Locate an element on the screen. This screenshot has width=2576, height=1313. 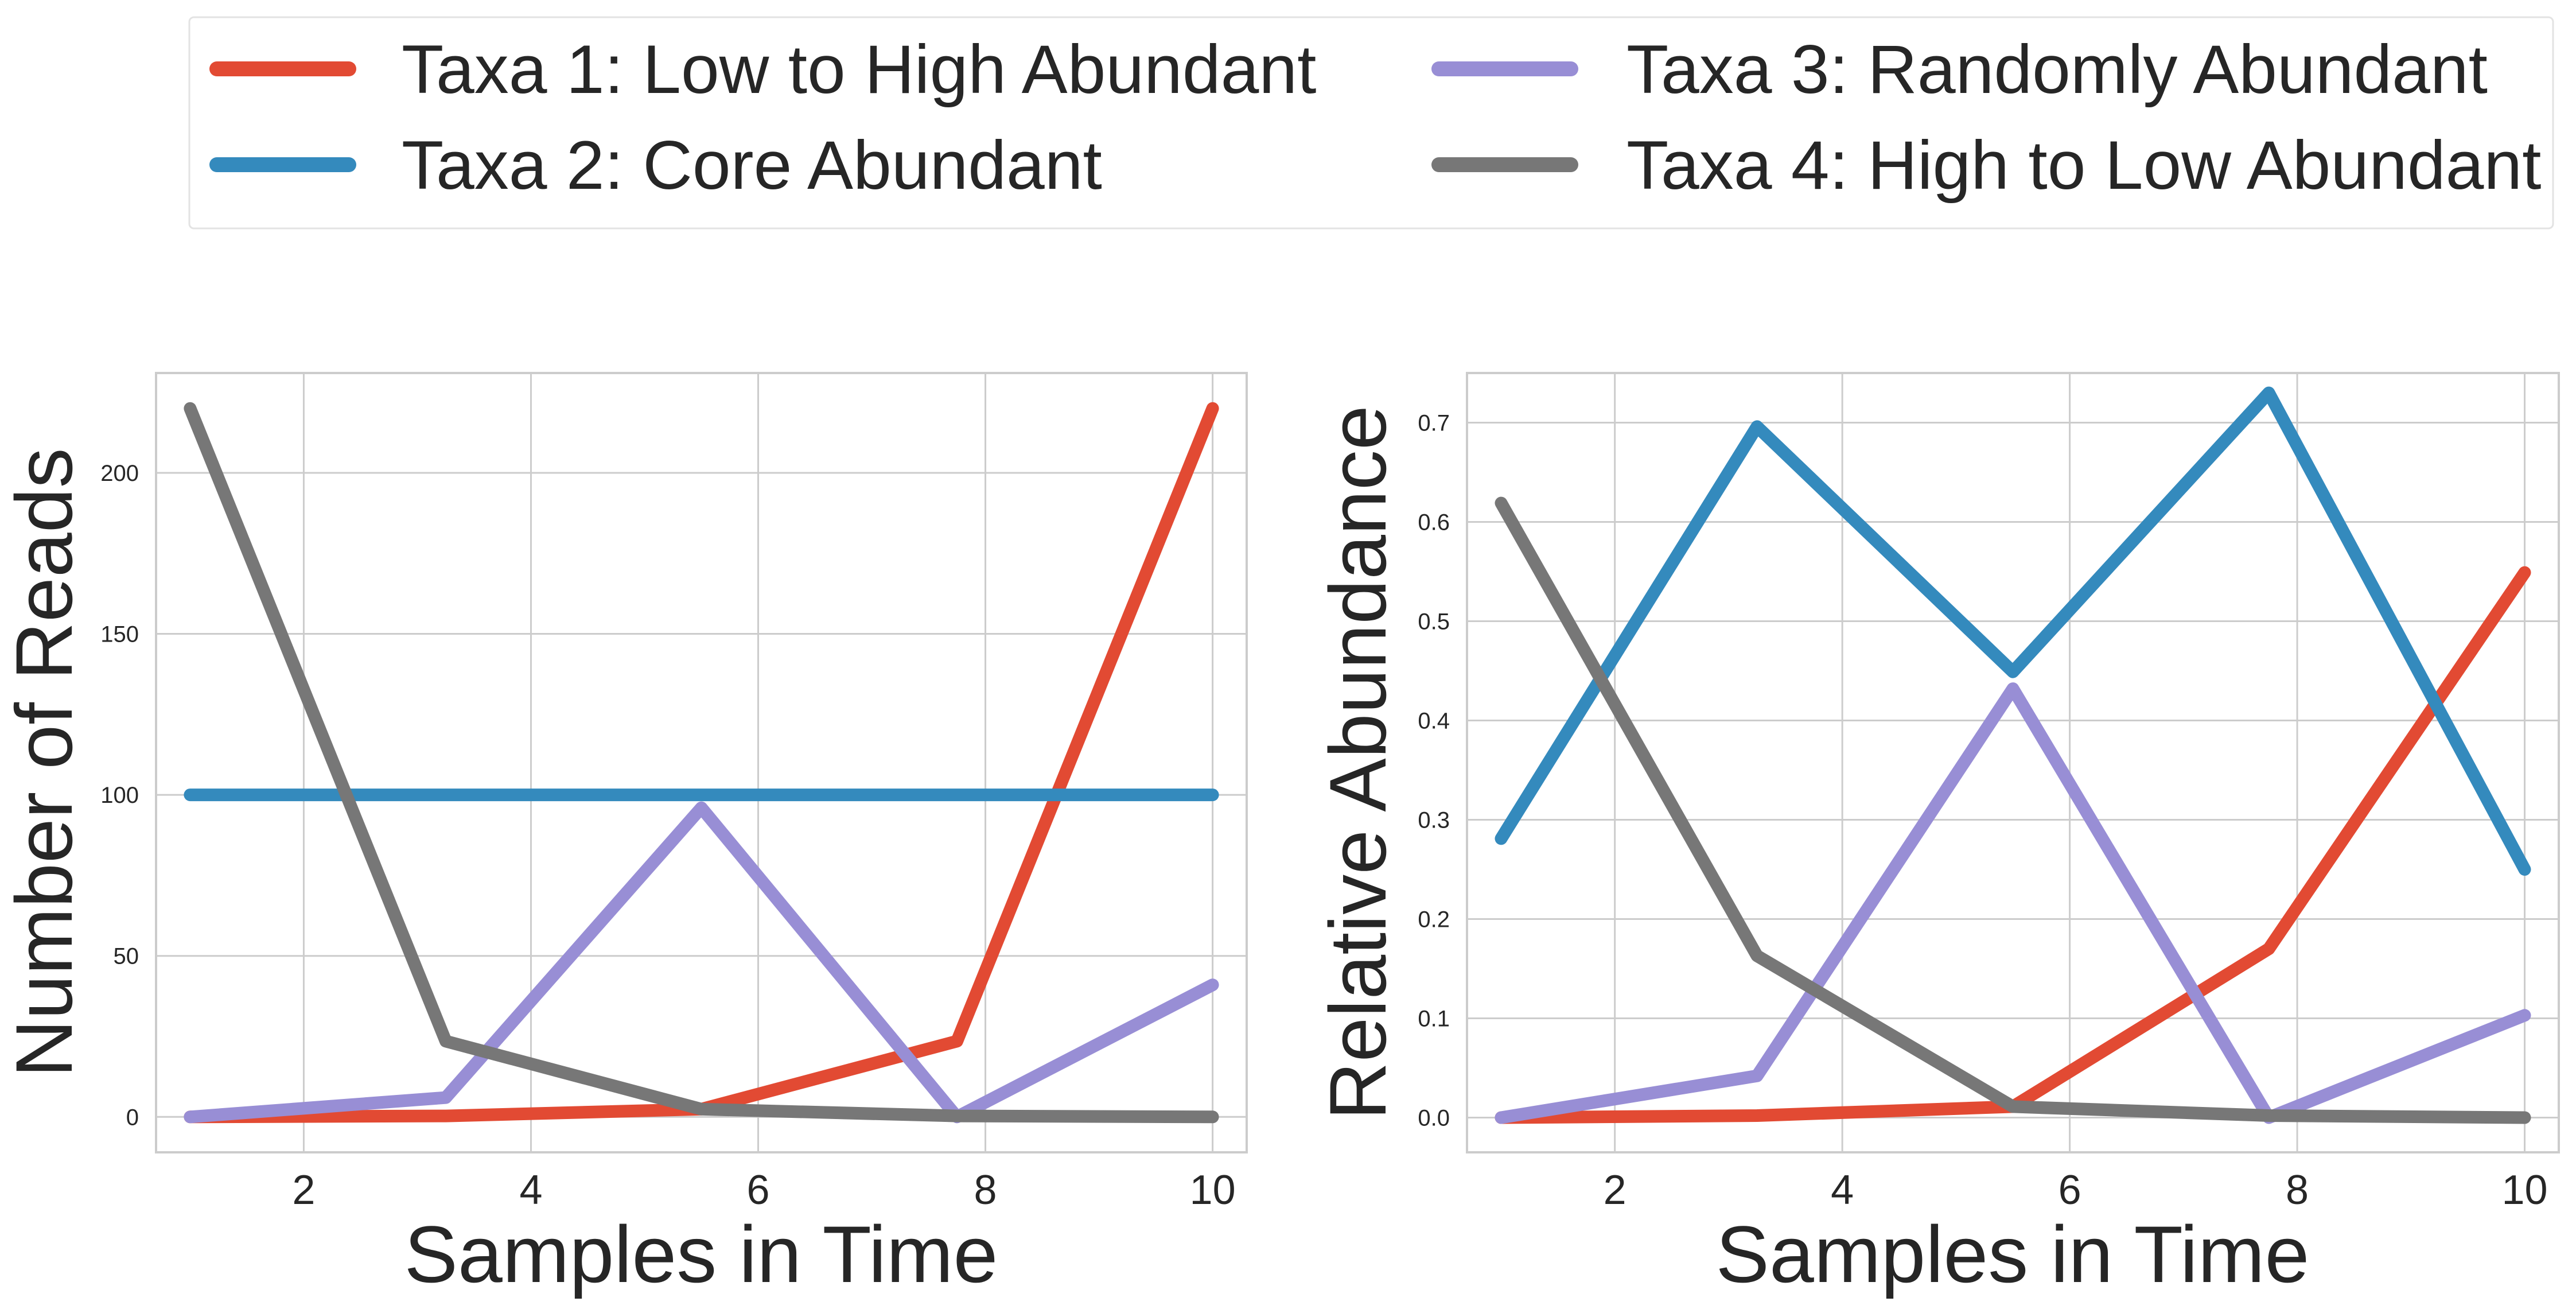
y-tick-label: 100 is located at coordinates (119, 795).